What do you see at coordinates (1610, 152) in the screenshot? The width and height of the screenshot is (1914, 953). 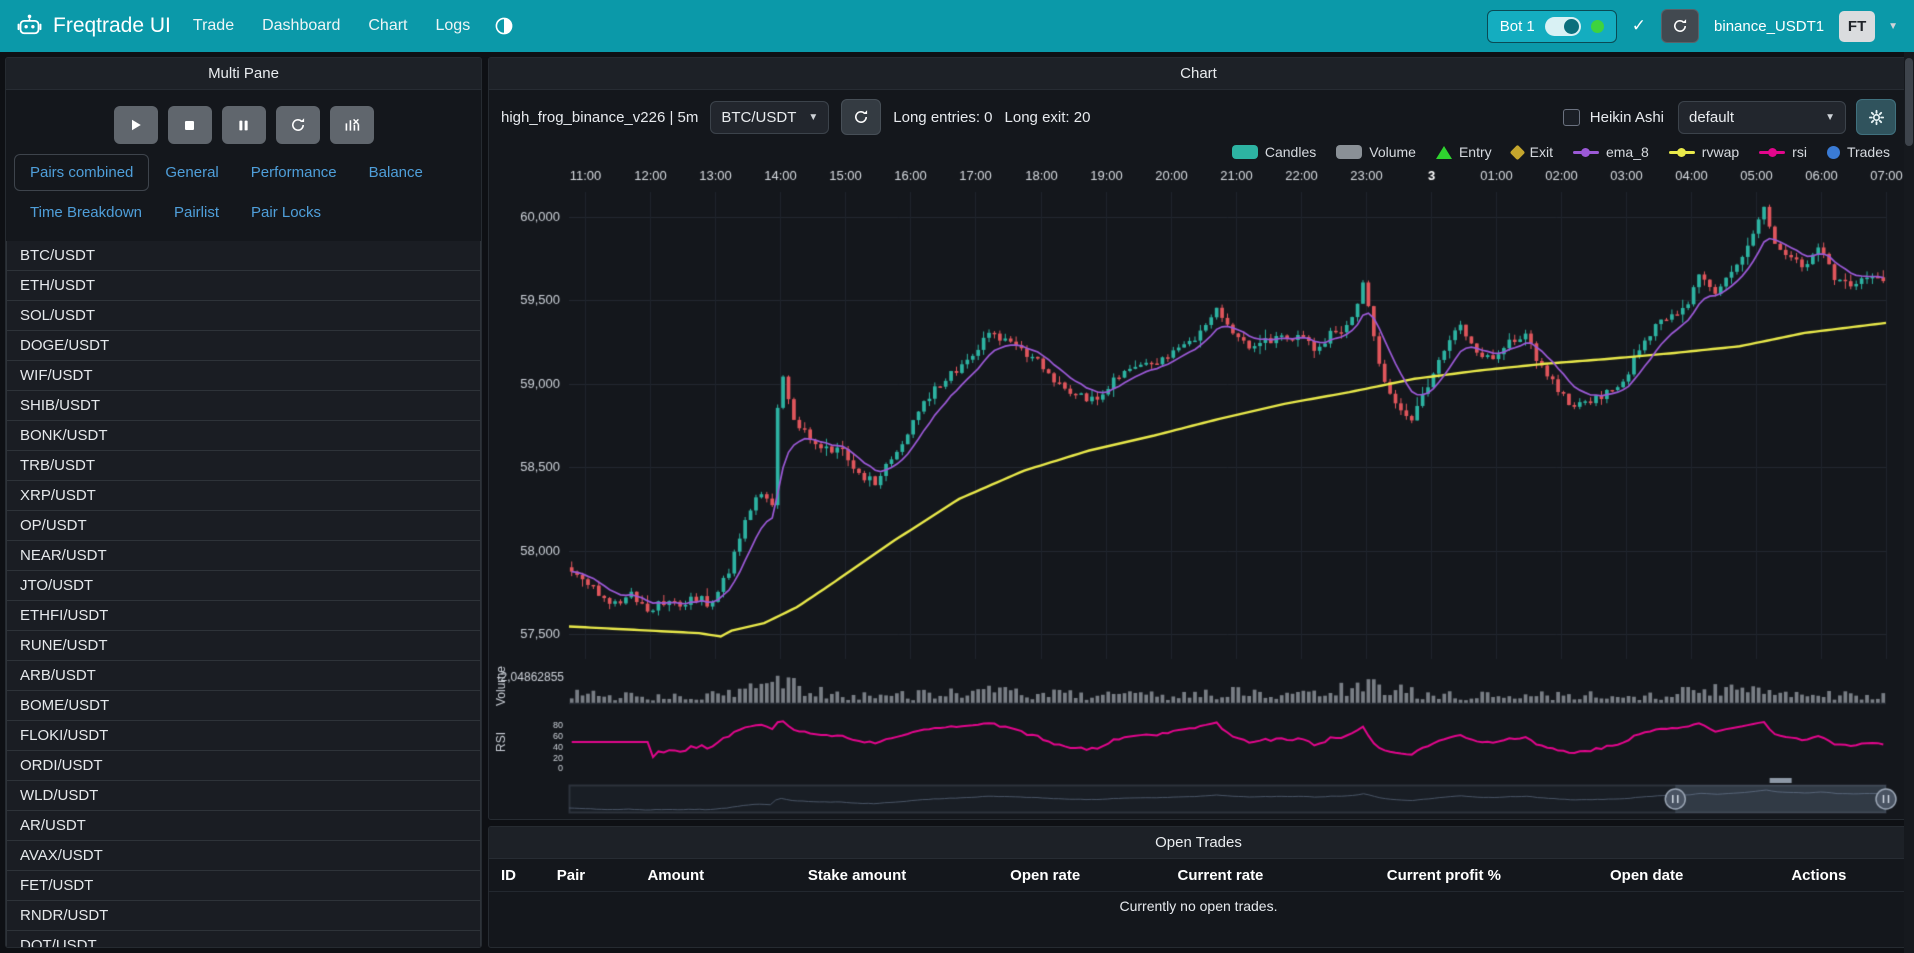 I see `legend-ema-8: ema_8` at bounding box center [1610, 152].